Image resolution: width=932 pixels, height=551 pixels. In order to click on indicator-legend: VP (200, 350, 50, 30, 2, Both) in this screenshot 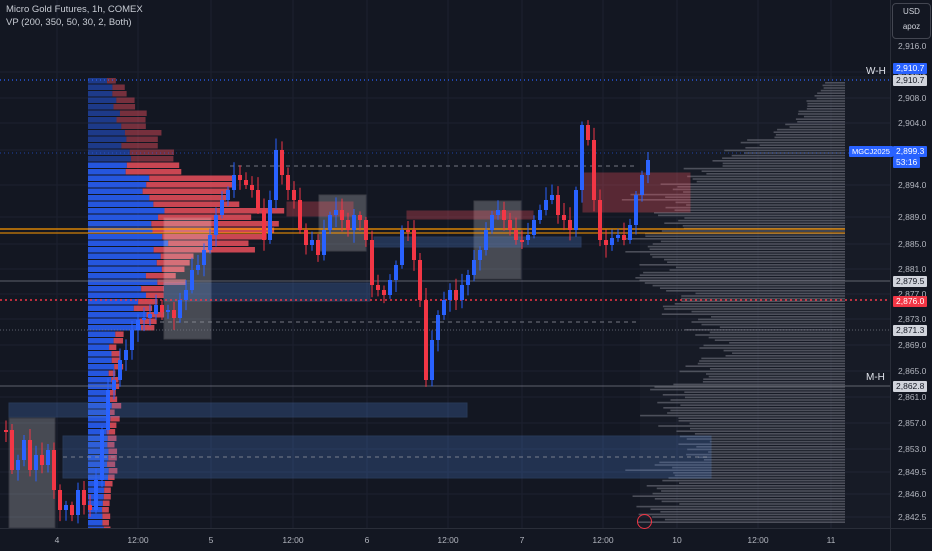, I will do `click(69, 22)`.